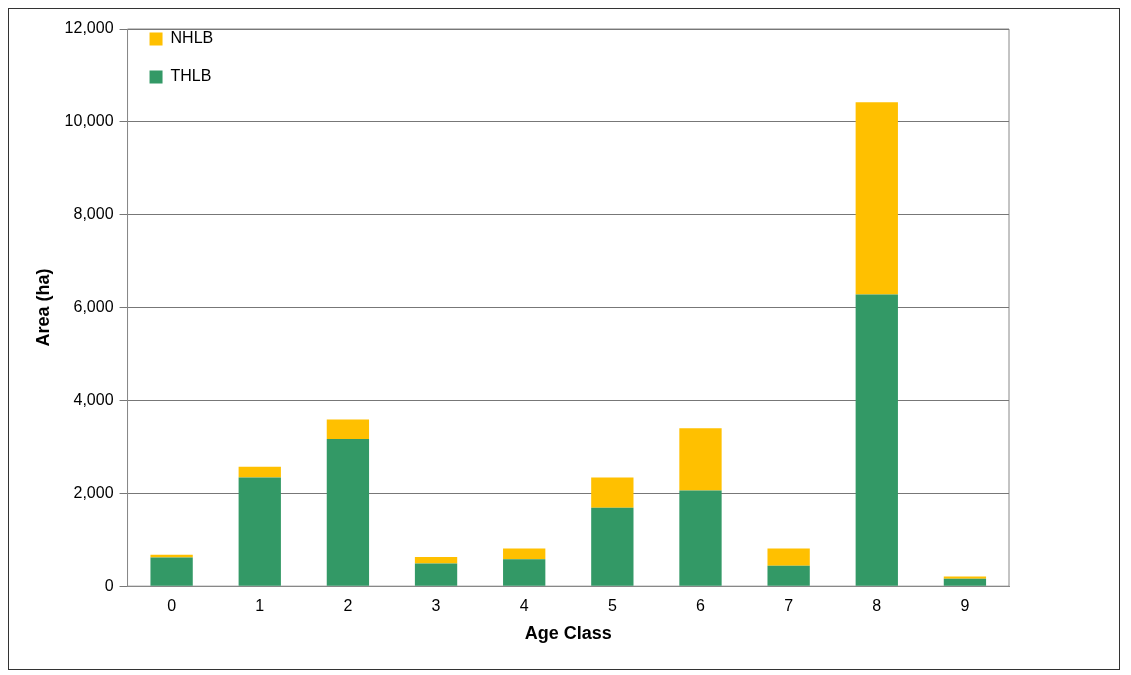  I want to click on y-axis-title: Area (ha), so click(42, 307).